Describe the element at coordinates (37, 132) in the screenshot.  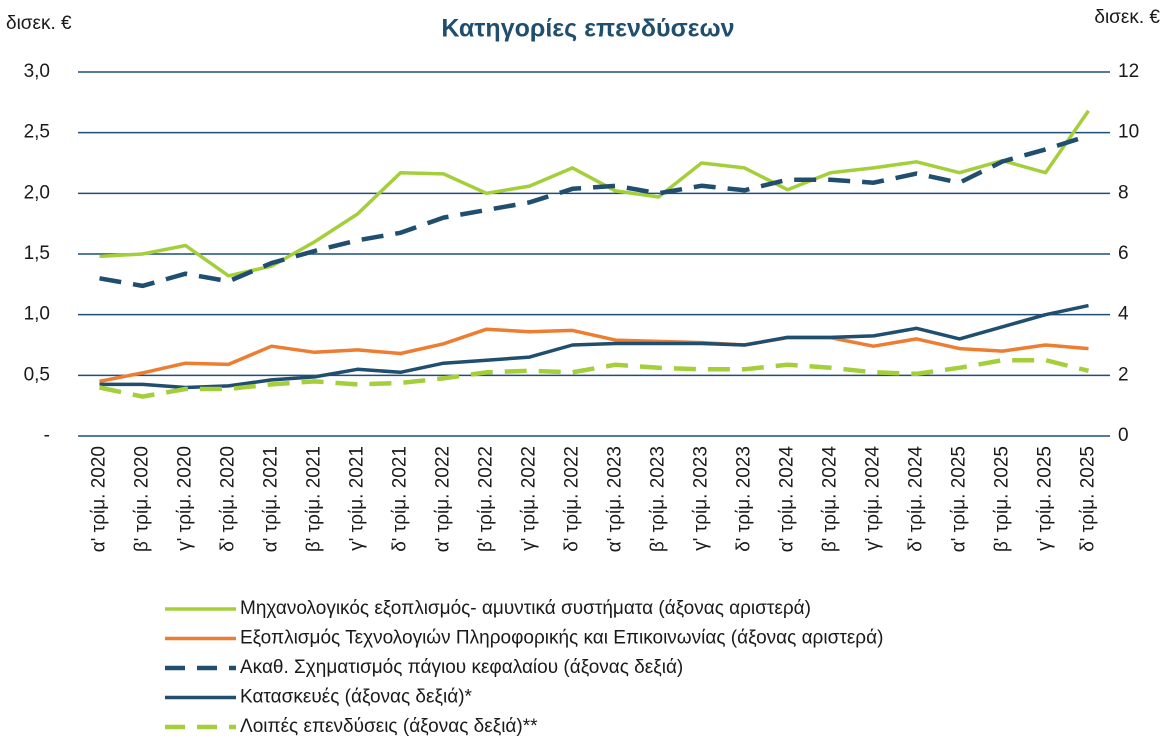
I see `y-tick-label: 2,5` at that location.